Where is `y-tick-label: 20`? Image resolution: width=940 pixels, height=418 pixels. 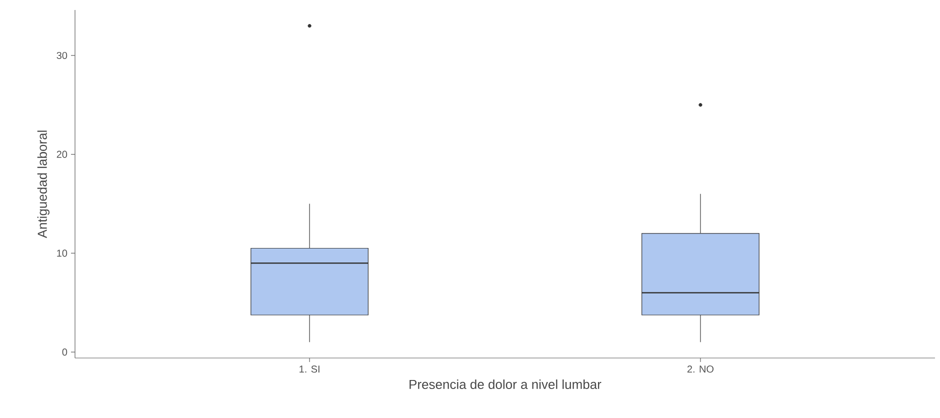
y-tick-label: 20 is located at coordinates (62, 154).